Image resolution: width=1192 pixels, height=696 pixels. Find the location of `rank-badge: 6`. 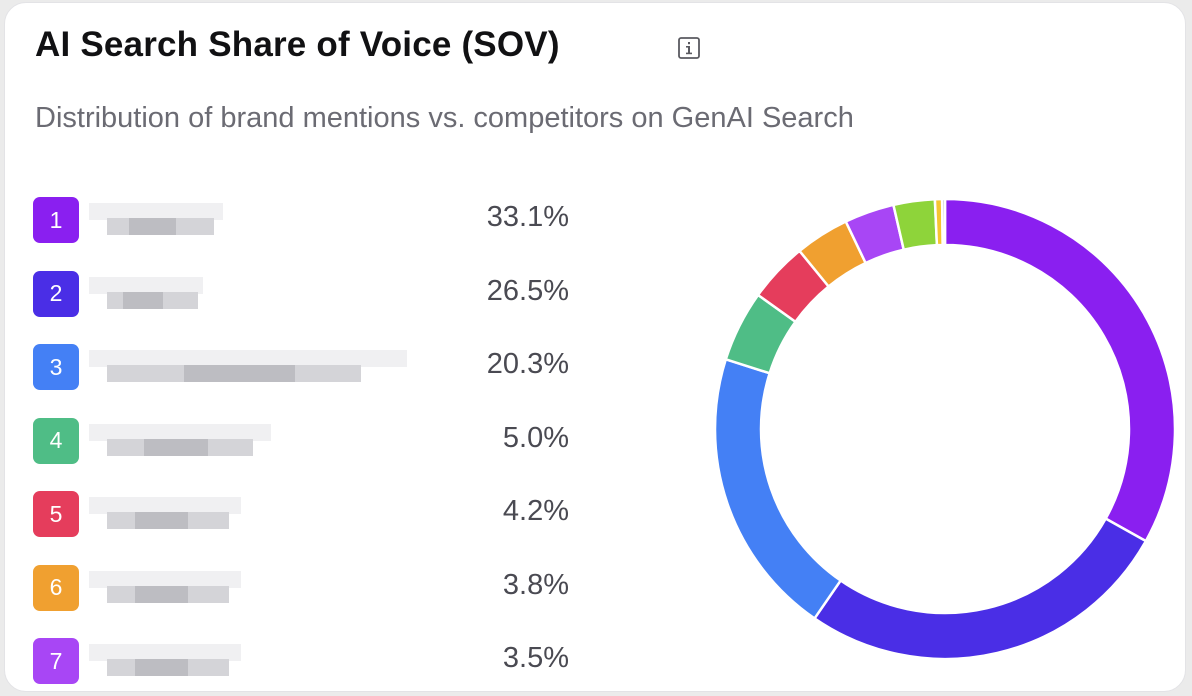

rank-badge: 6 is located at coordinates (56, 587).